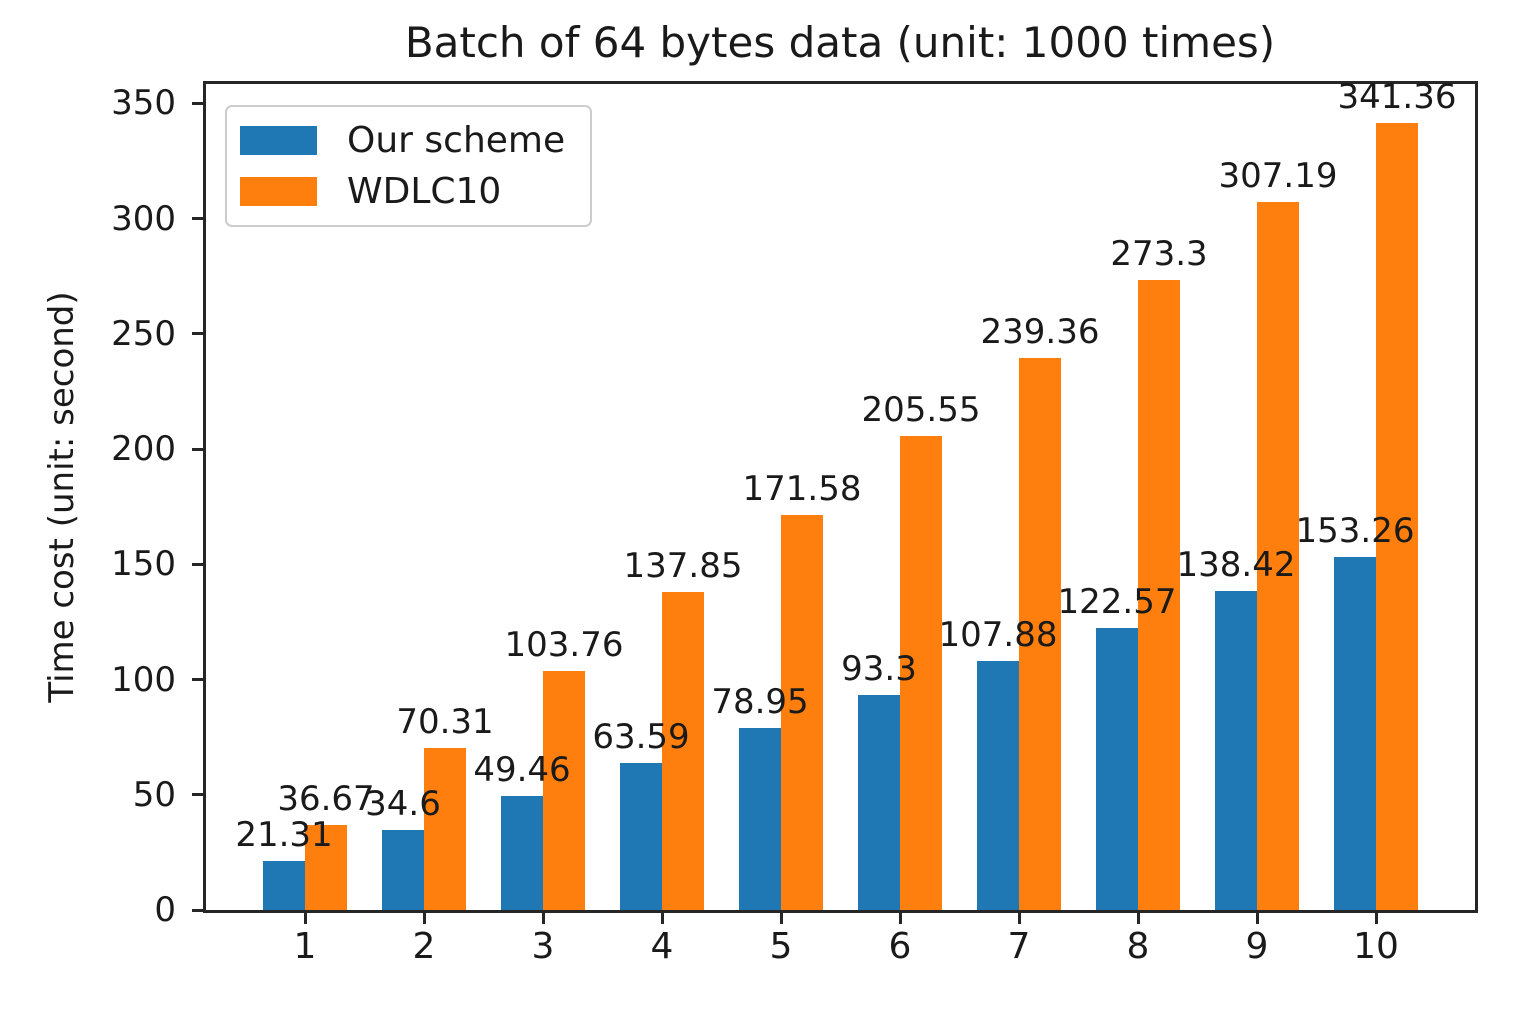  Describe the element at coordinates (998, 635) in the screenshot. I see `value-label: 107.88` at that location.